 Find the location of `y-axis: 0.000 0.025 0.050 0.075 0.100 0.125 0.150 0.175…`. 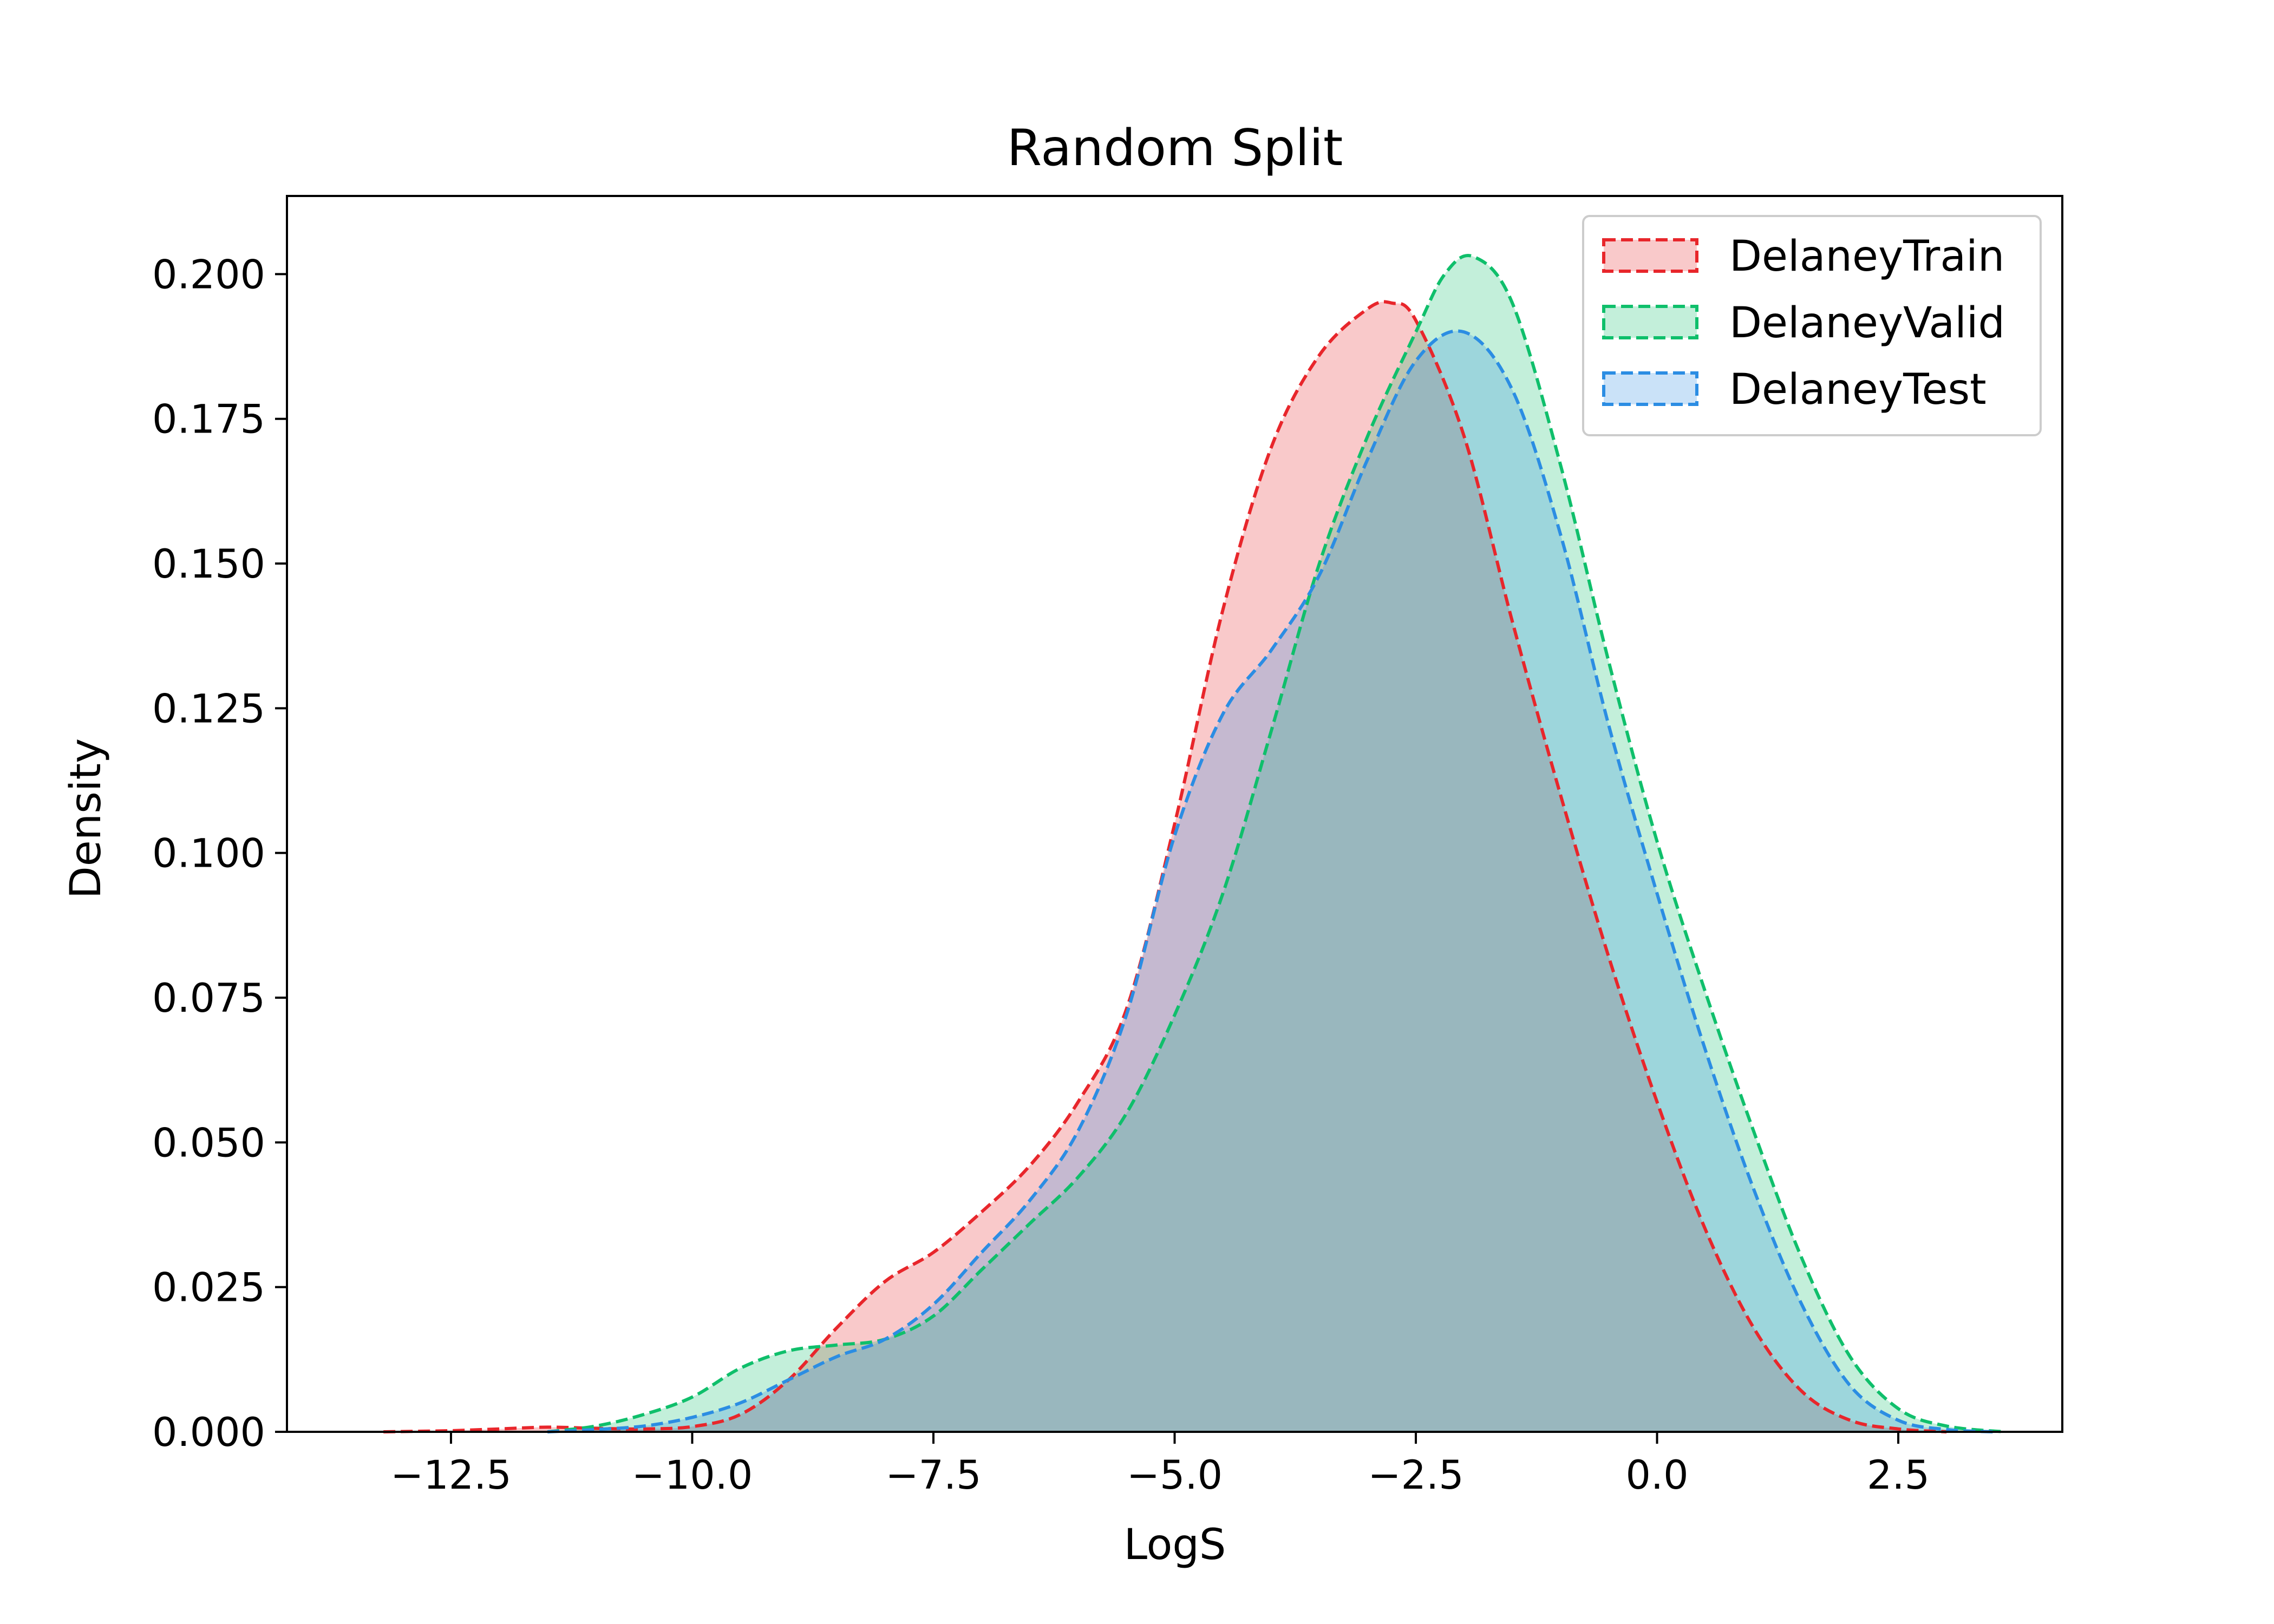

y-axis: 0.000 0.025 0.050 0.075 0.100 0.125 0.150 0.175… is located at coordinates (220, 854).